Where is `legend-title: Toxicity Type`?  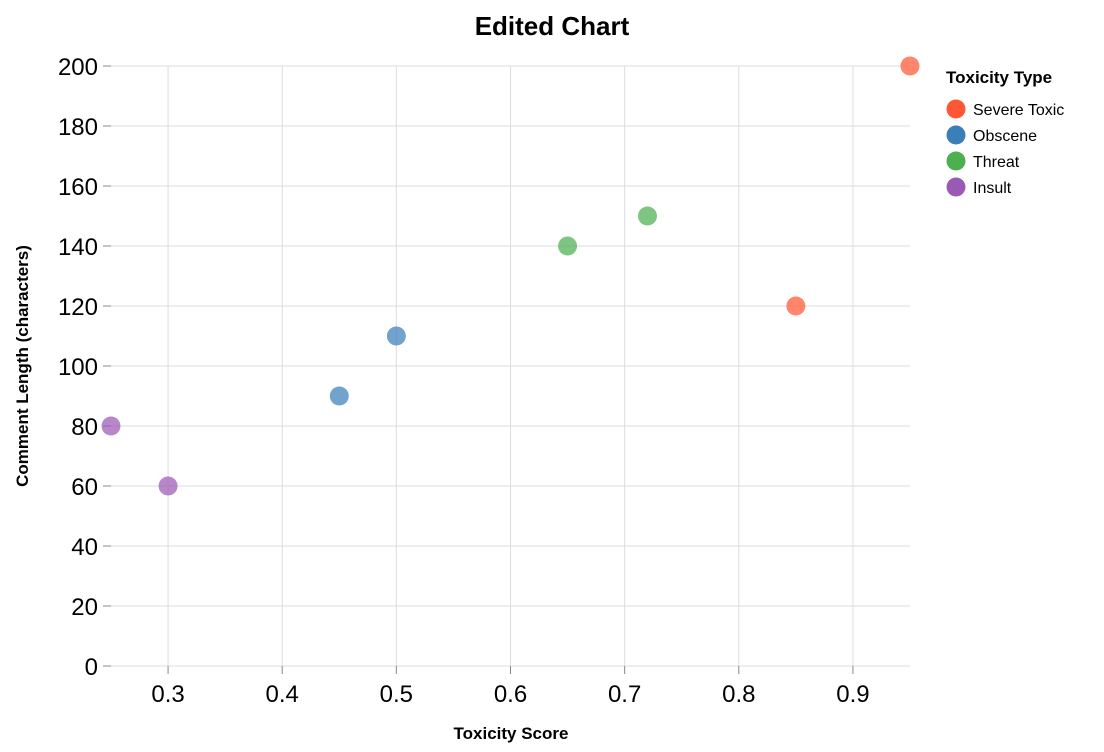 legend-title: Toxicity Type is located at coordinates (999, 77).